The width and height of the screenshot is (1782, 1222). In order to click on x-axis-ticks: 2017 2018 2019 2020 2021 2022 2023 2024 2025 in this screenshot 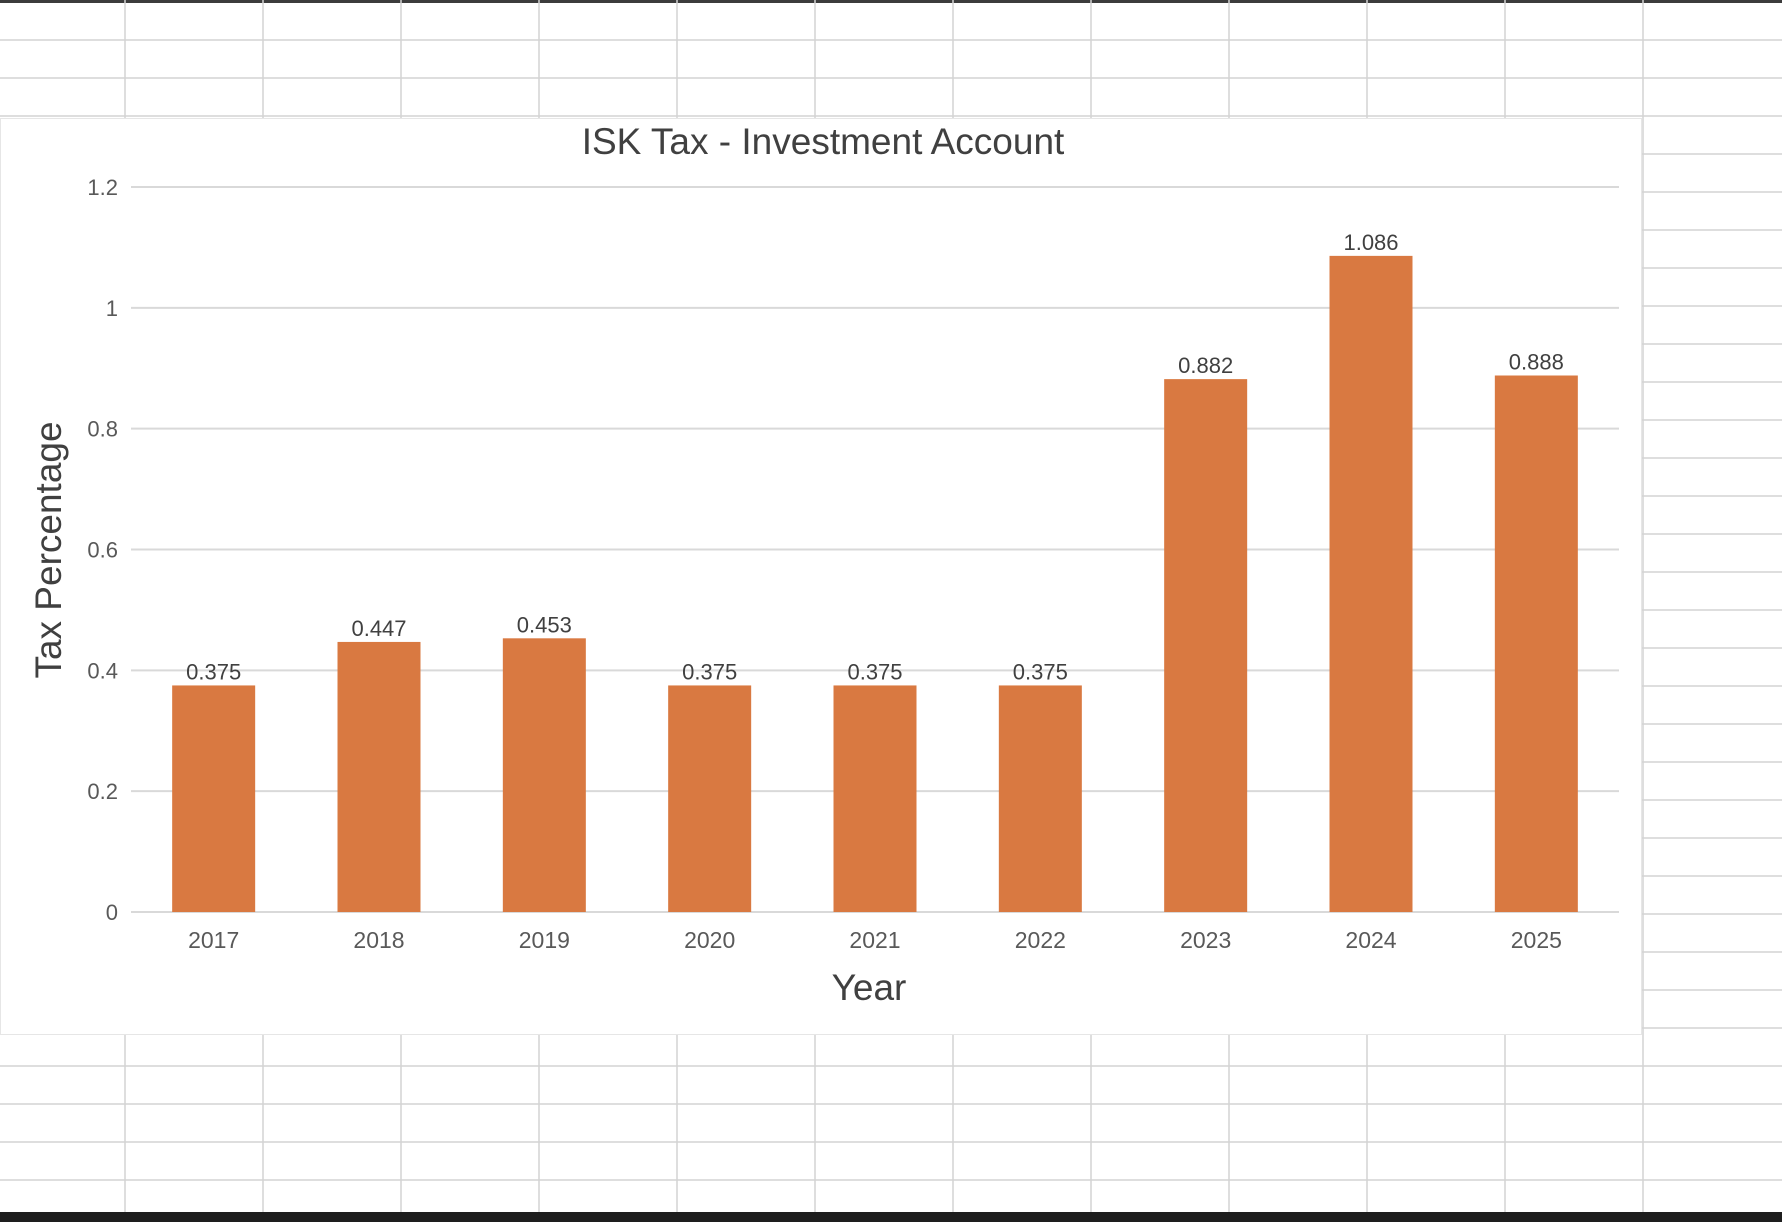, I will do `click(875, 940)`.